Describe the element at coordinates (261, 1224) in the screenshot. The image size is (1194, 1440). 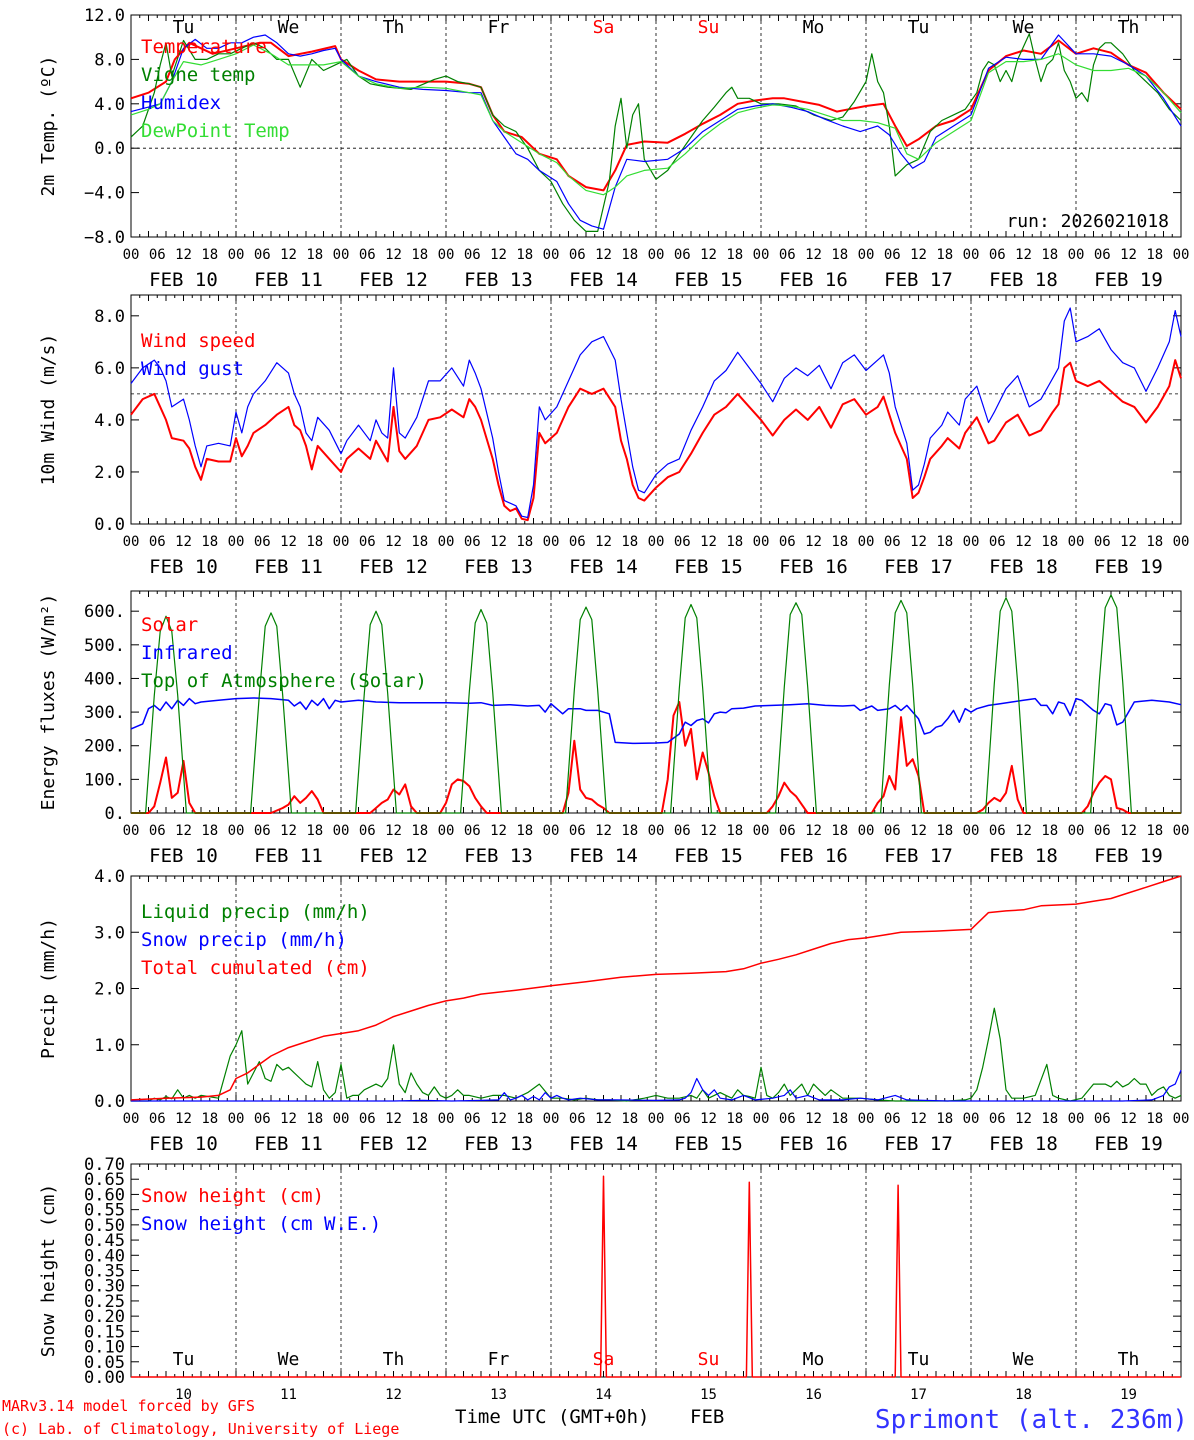
I see `legend-entry: Snow height (cm W.E.)` at that location.